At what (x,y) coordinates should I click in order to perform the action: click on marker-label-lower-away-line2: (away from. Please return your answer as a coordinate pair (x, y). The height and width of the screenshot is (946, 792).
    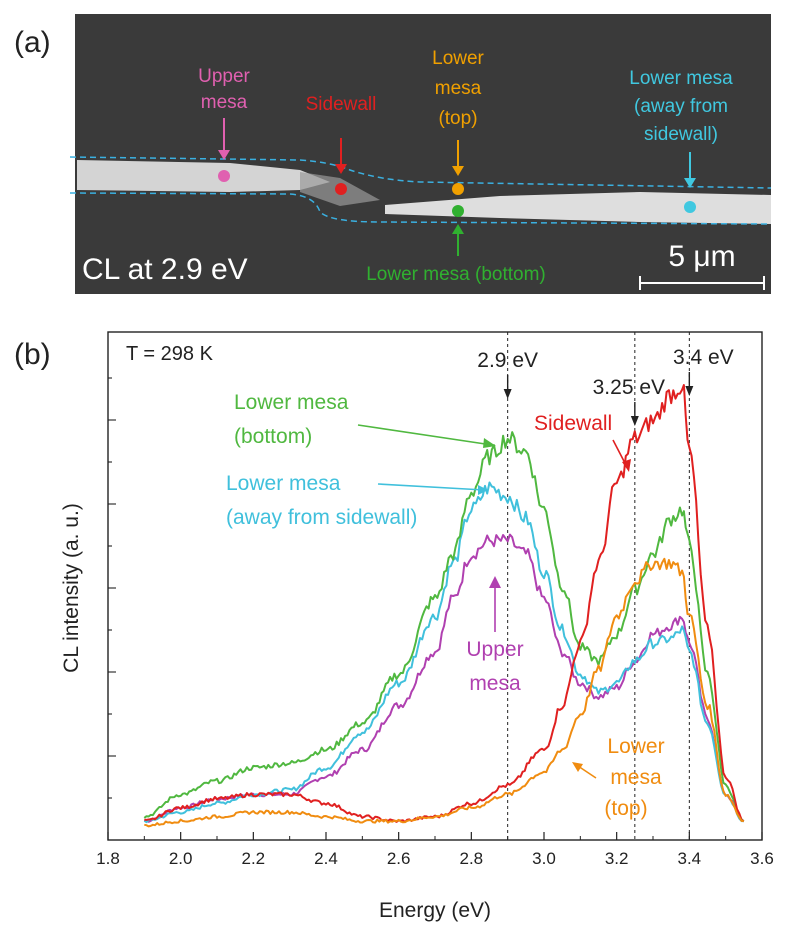
    Looking at the image, I should click on (681, 106).